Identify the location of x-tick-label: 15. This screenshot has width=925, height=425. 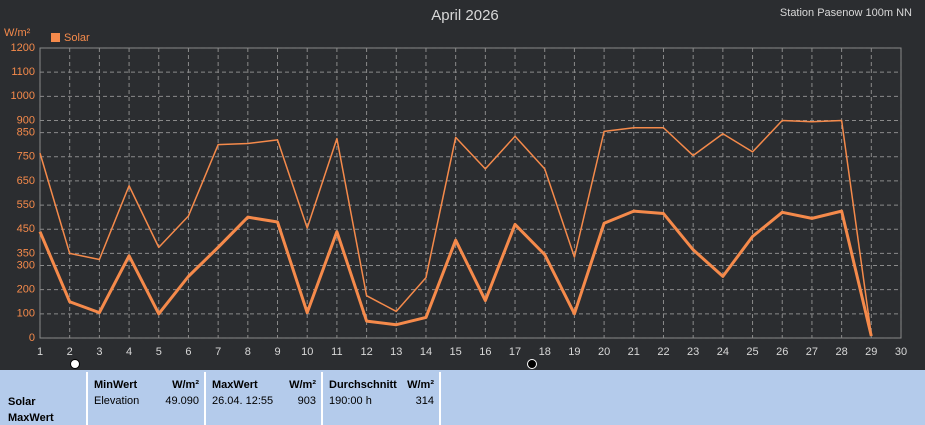
(456, 352).